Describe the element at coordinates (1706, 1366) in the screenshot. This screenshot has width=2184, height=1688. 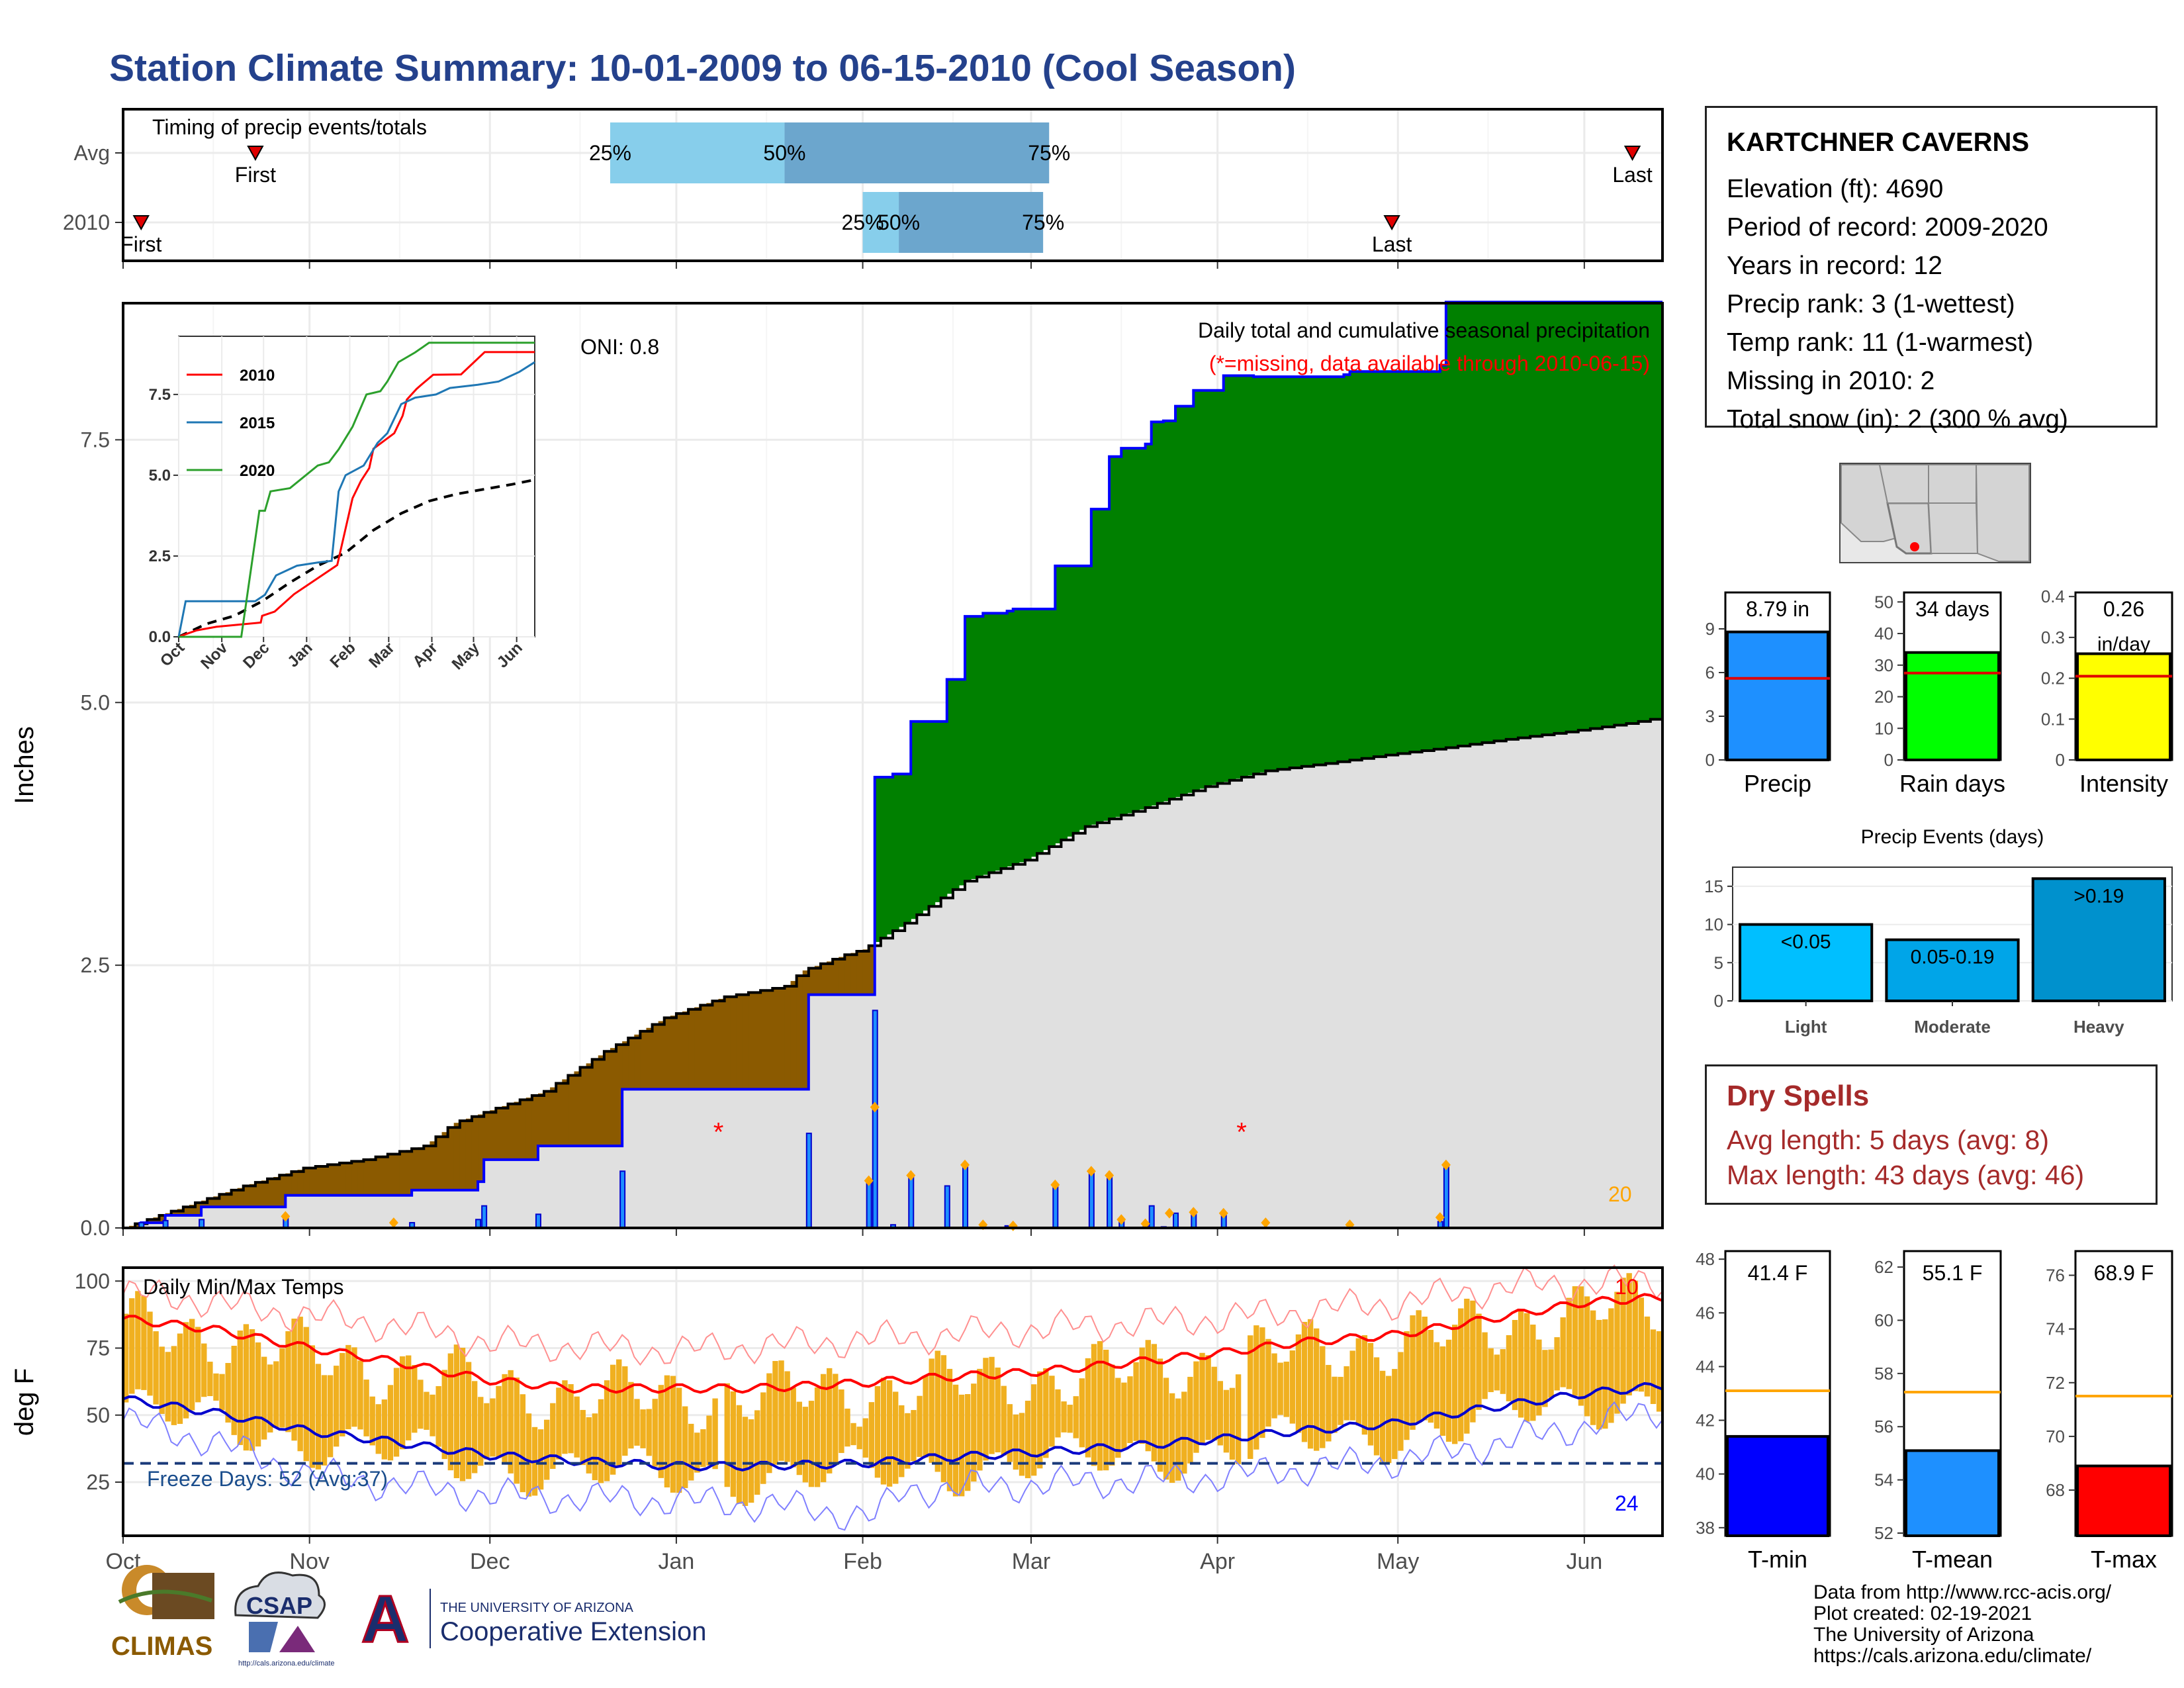
I see `tsummary-y-tick-label: 44` at that location.